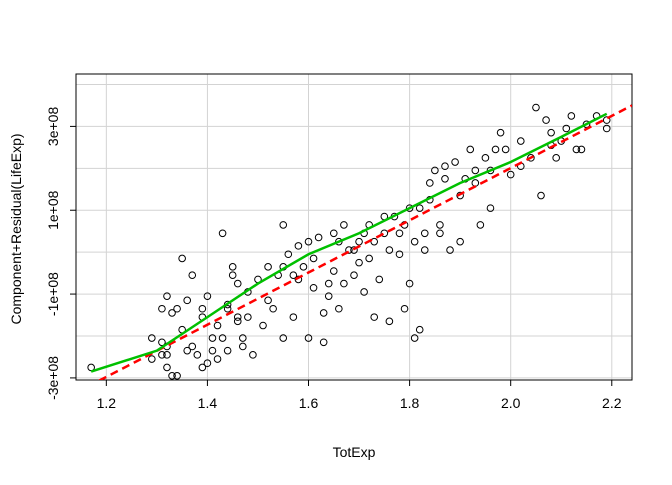  I want to click on x-tick-label: 1.4, so click(208, 403).